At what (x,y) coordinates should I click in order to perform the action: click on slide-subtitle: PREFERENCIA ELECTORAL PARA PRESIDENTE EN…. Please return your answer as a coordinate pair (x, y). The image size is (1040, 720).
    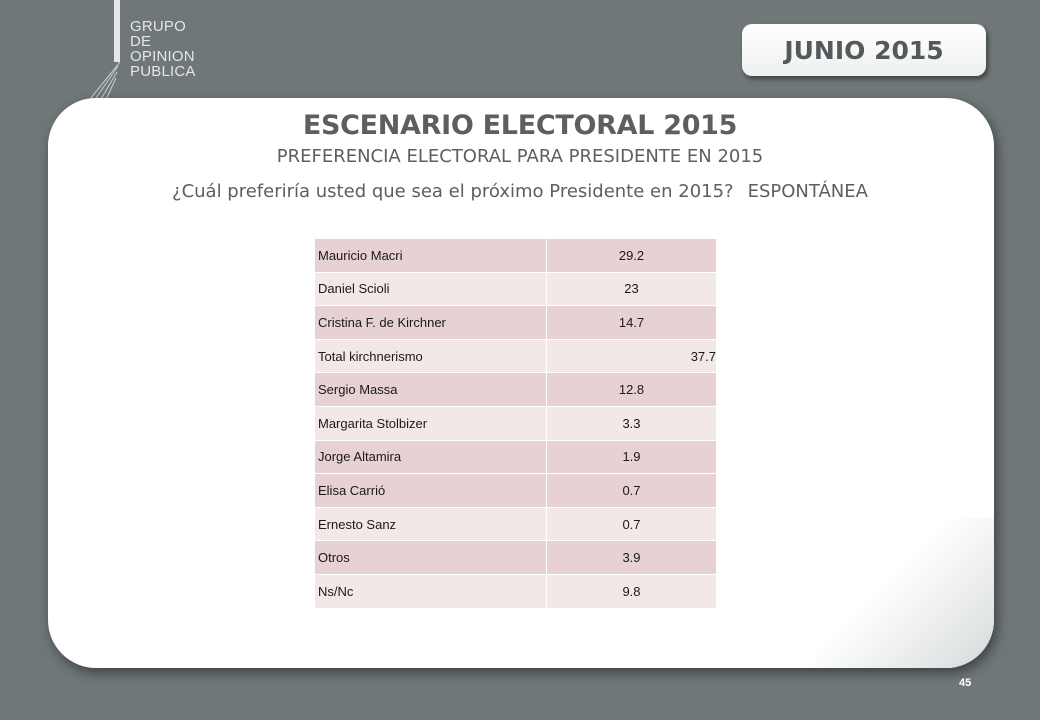
    Looking at the image, I should click on (520, 156).